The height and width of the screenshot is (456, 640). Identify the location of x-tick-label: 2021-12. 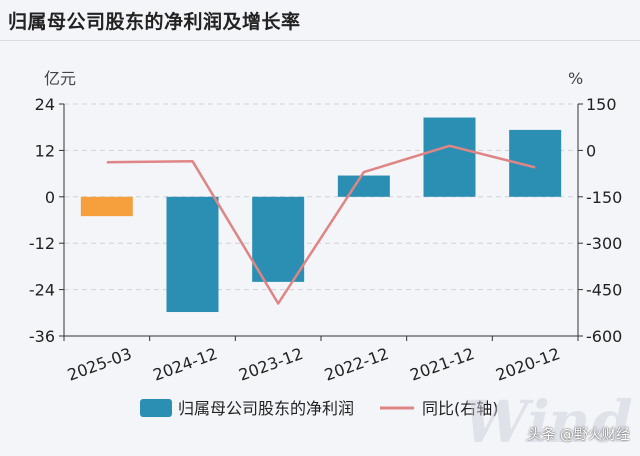
(442, 364).